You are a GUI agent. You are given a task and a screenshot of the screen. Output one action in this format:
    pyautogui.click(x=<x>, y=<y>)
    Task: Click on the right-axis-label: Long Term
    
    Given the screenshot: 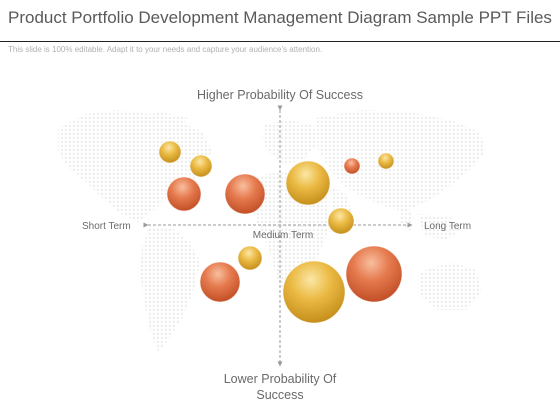 What is the action you would take?
    pyautogui.click(x=447, y=226)
    